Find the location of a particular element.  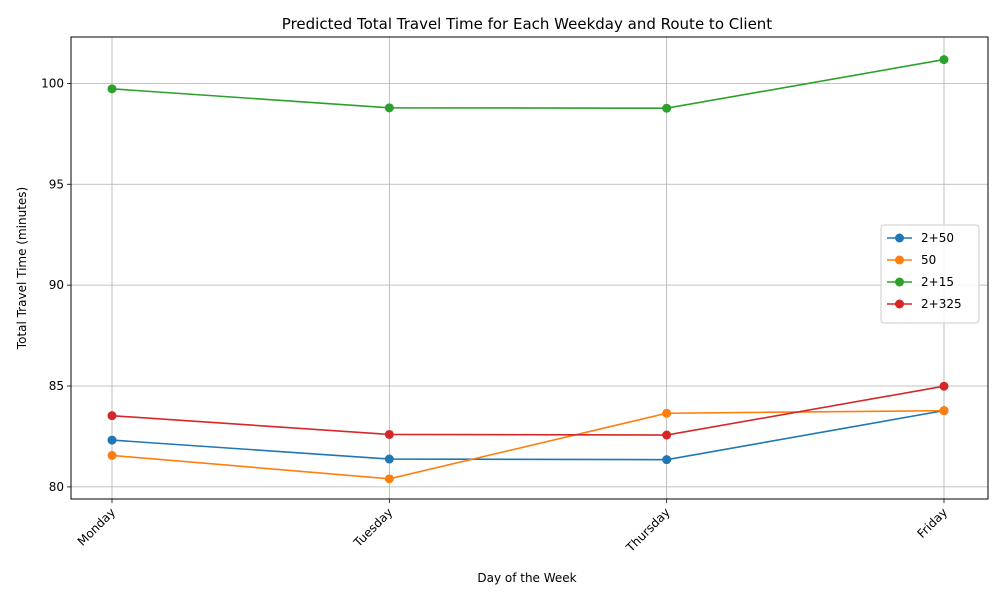

x-tick-label: Friday is located at coordinates (933, 523).